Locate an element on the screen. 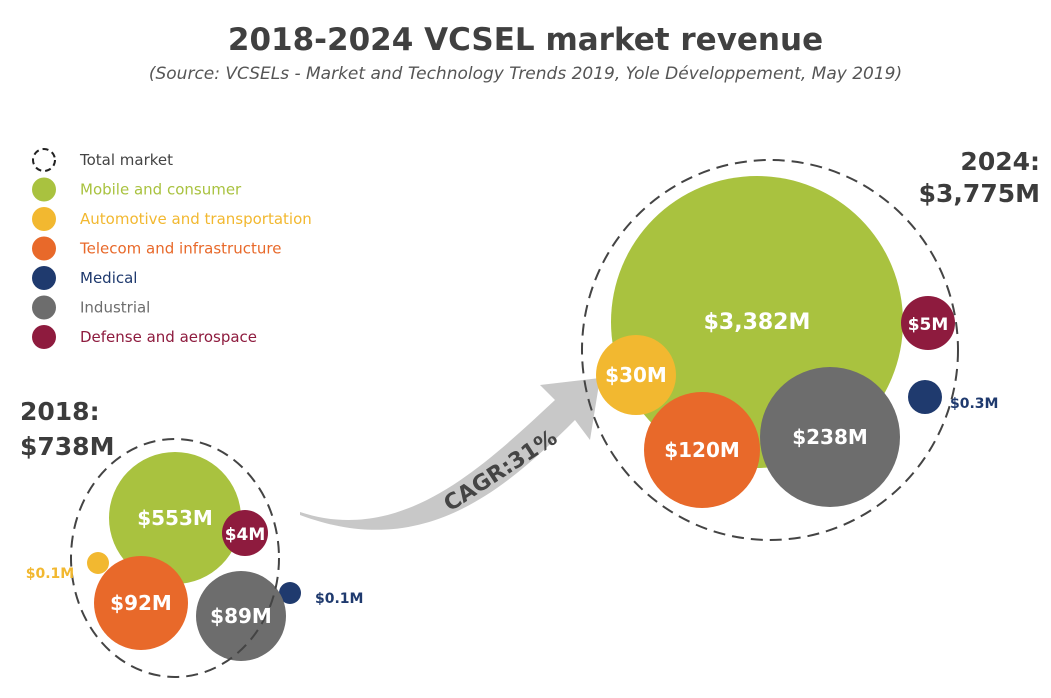 This screenshot has width=1051, height=698. total-market-outline is located at coordinates (175, 558).